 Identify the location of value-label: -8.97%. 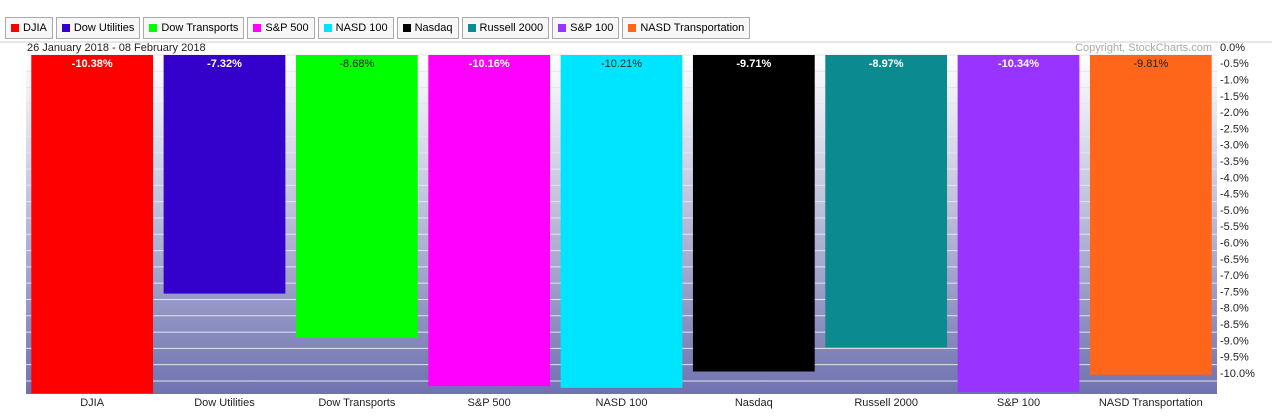
(886, 64).